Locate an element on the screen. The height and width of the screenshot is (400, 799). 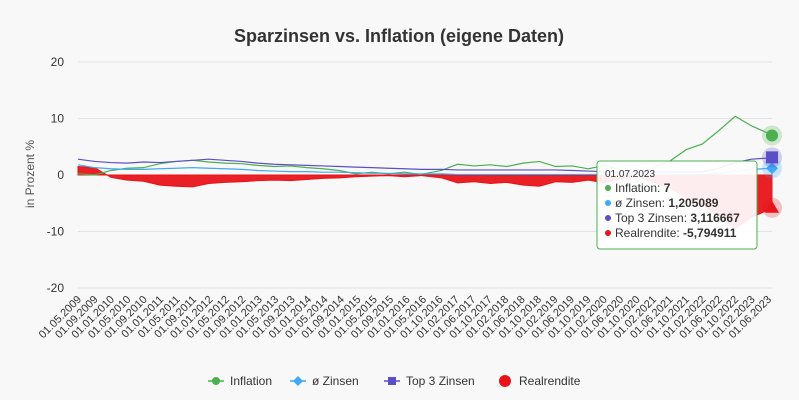
legend-item-top-3-zinsen: Top 3 Zinsen is located at coordinates (429, 381).